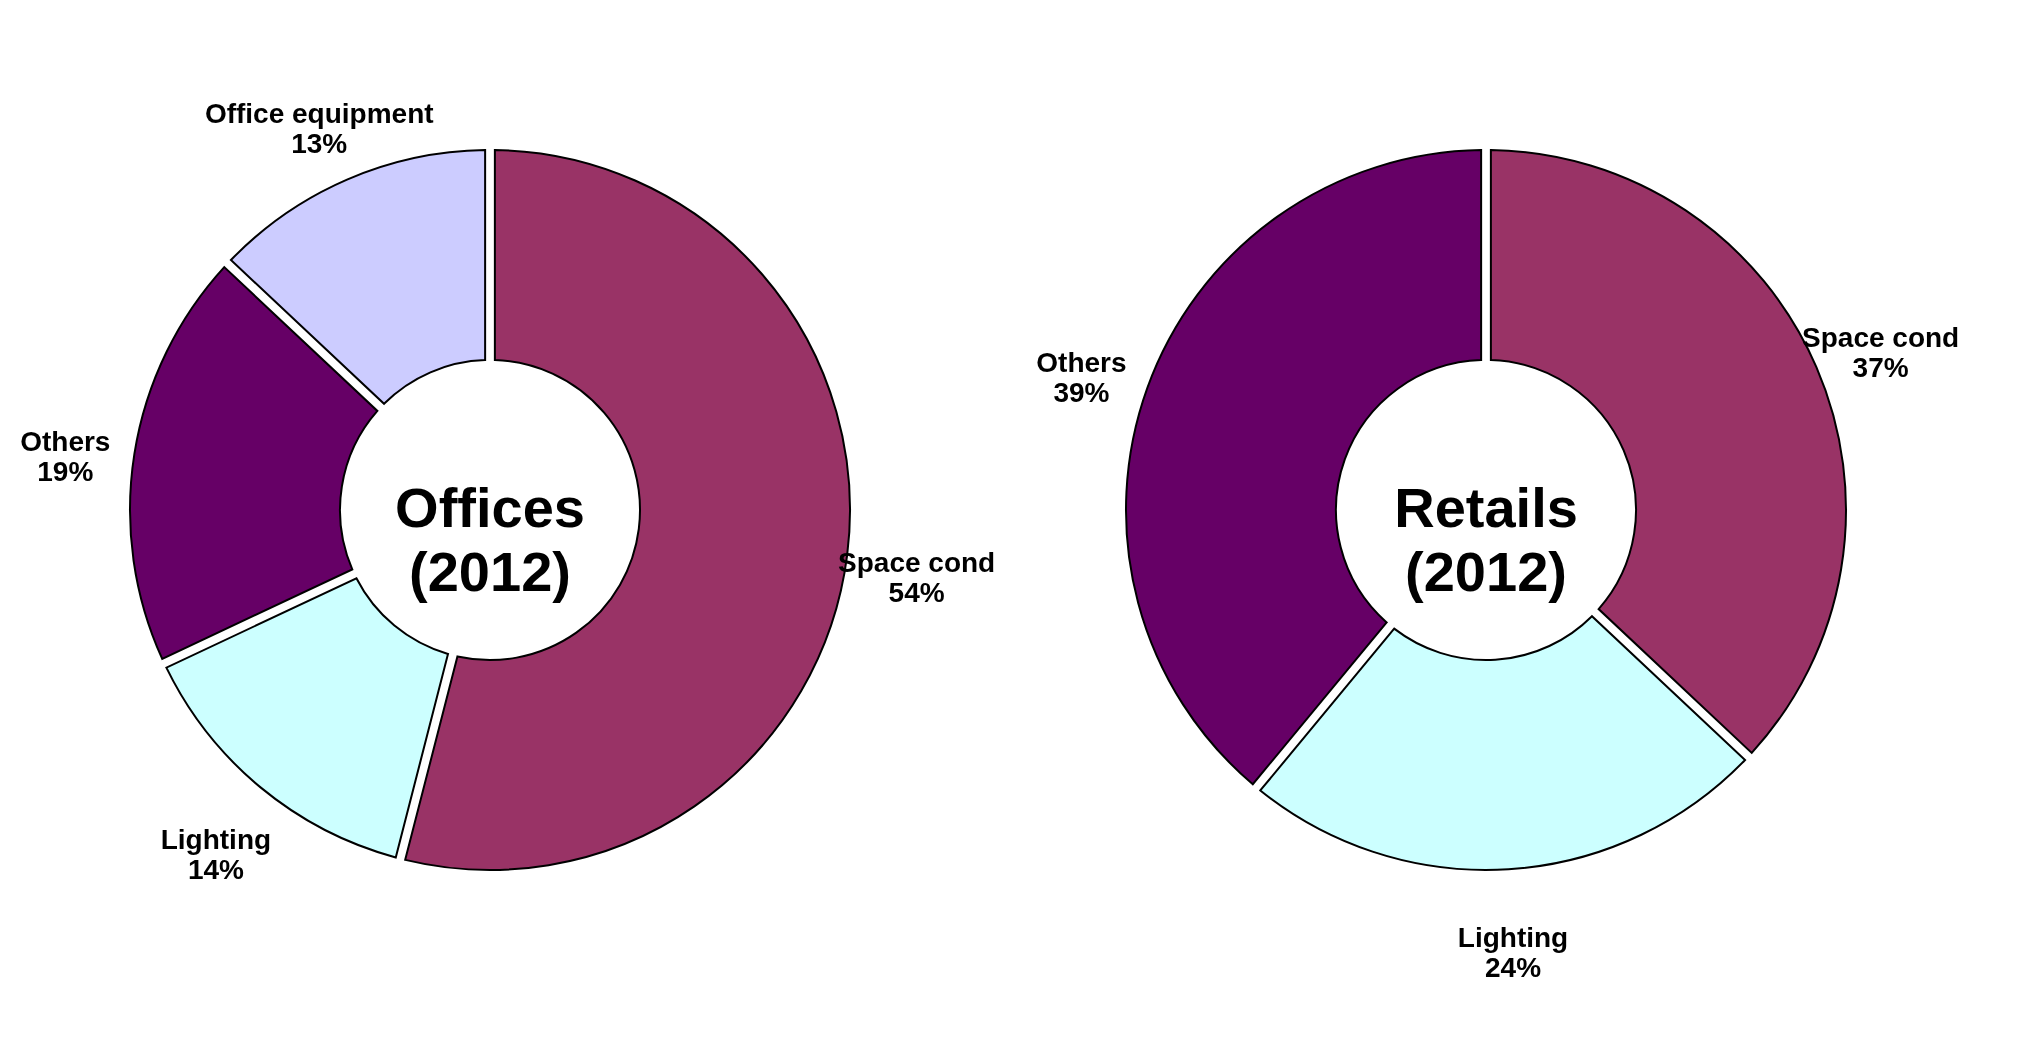 This screenshot has height=1041, width=2019. I want to click on data-label: 14%, so click(216, 870).